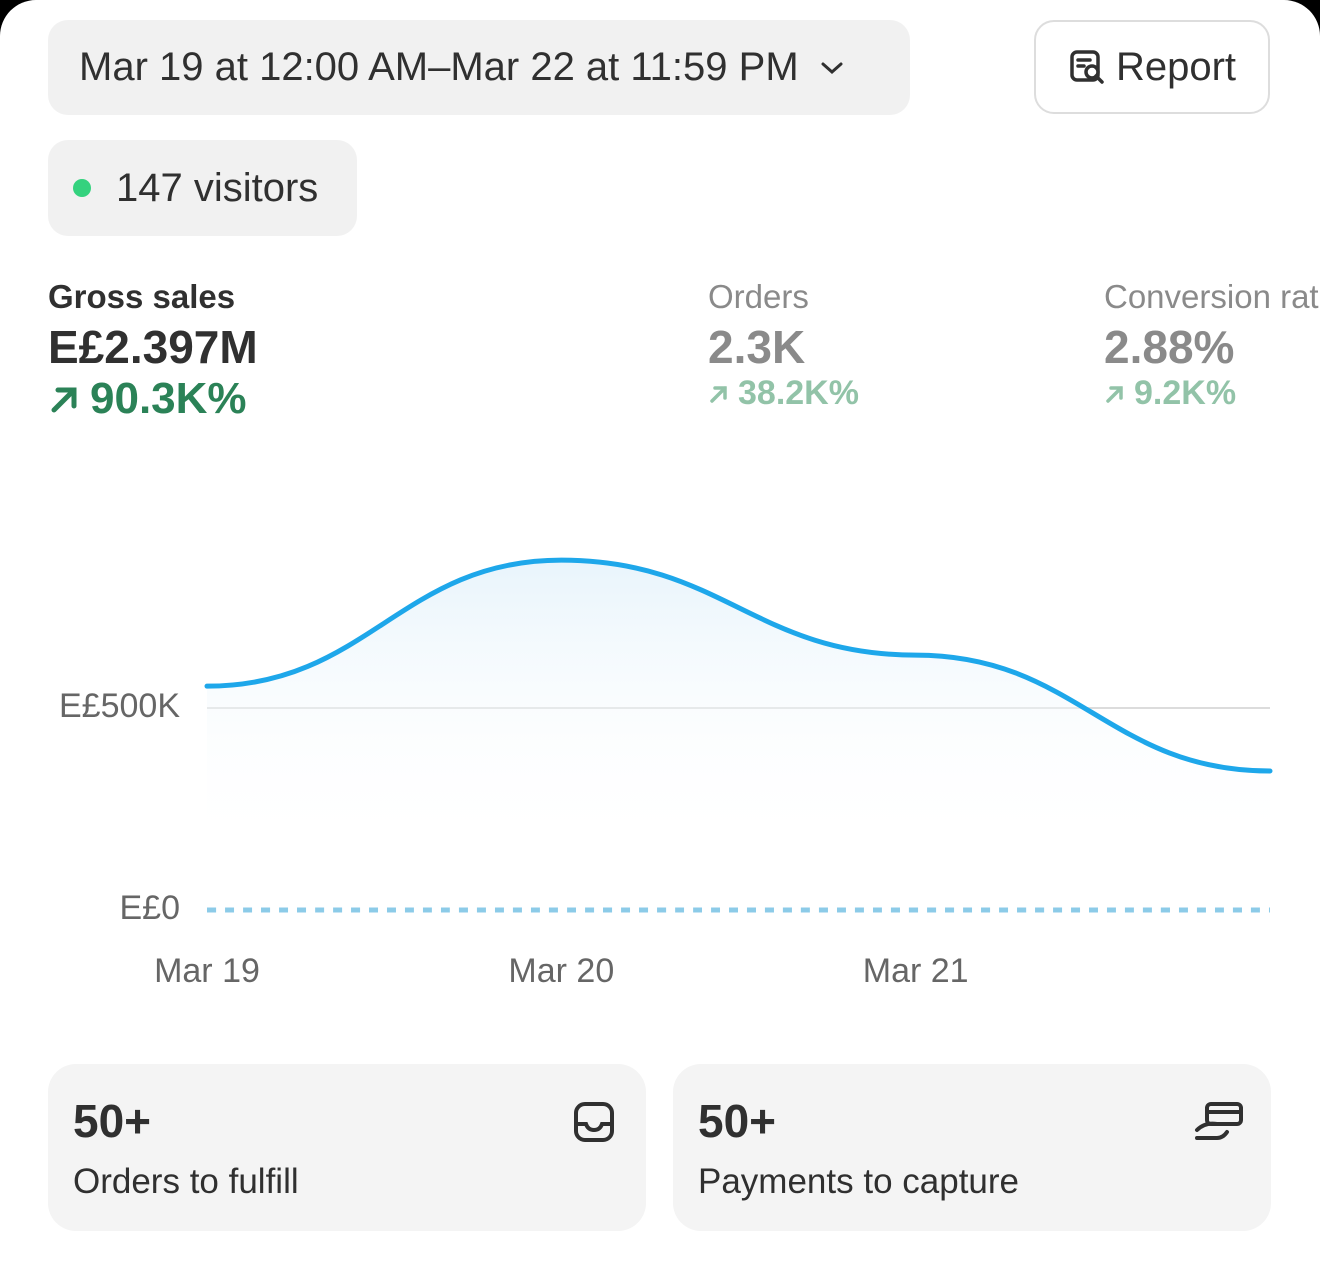 This screenshot has width=1320, height=1278. I want to click on sales-line, so click(738, 665).